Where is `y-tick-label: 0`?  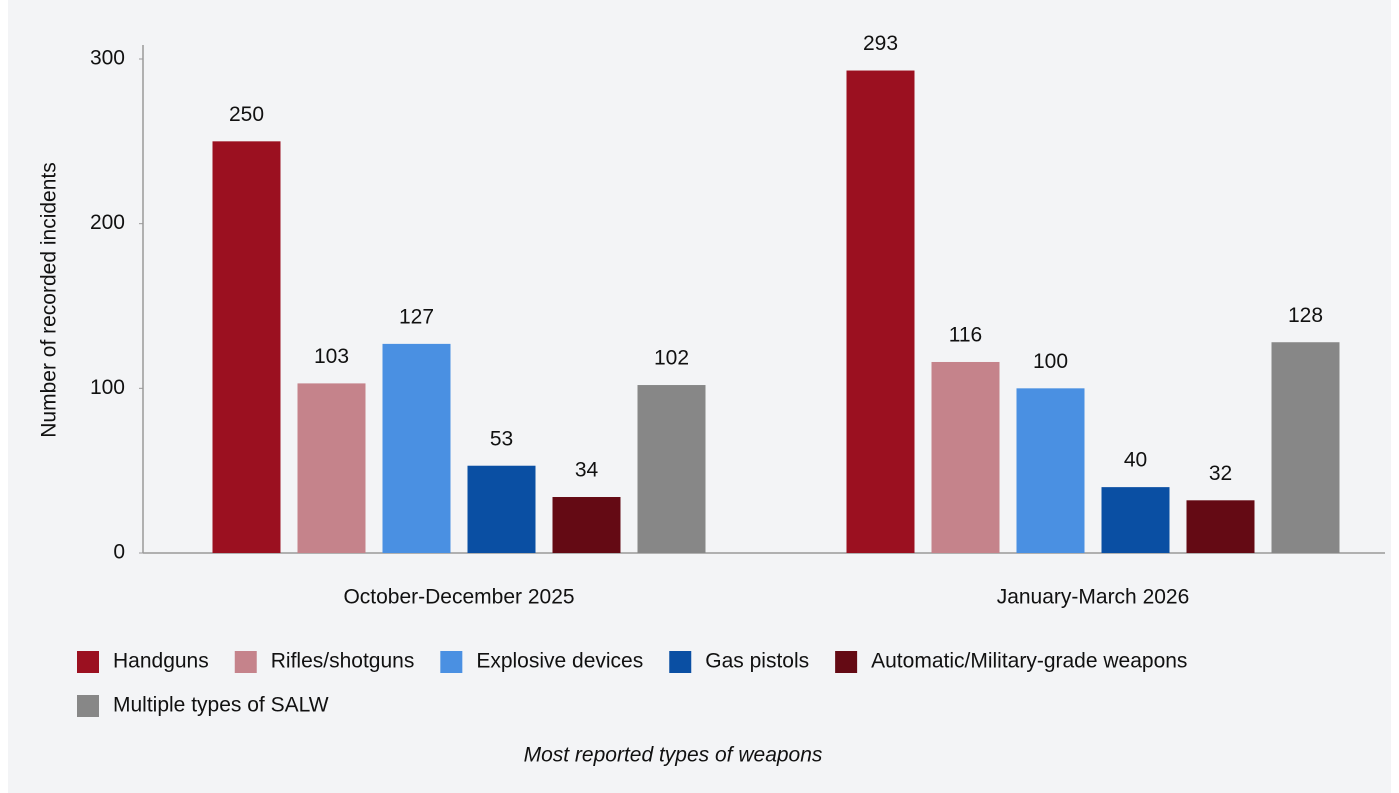
y-tick-label: 0 is located at coordinates (119, 552).